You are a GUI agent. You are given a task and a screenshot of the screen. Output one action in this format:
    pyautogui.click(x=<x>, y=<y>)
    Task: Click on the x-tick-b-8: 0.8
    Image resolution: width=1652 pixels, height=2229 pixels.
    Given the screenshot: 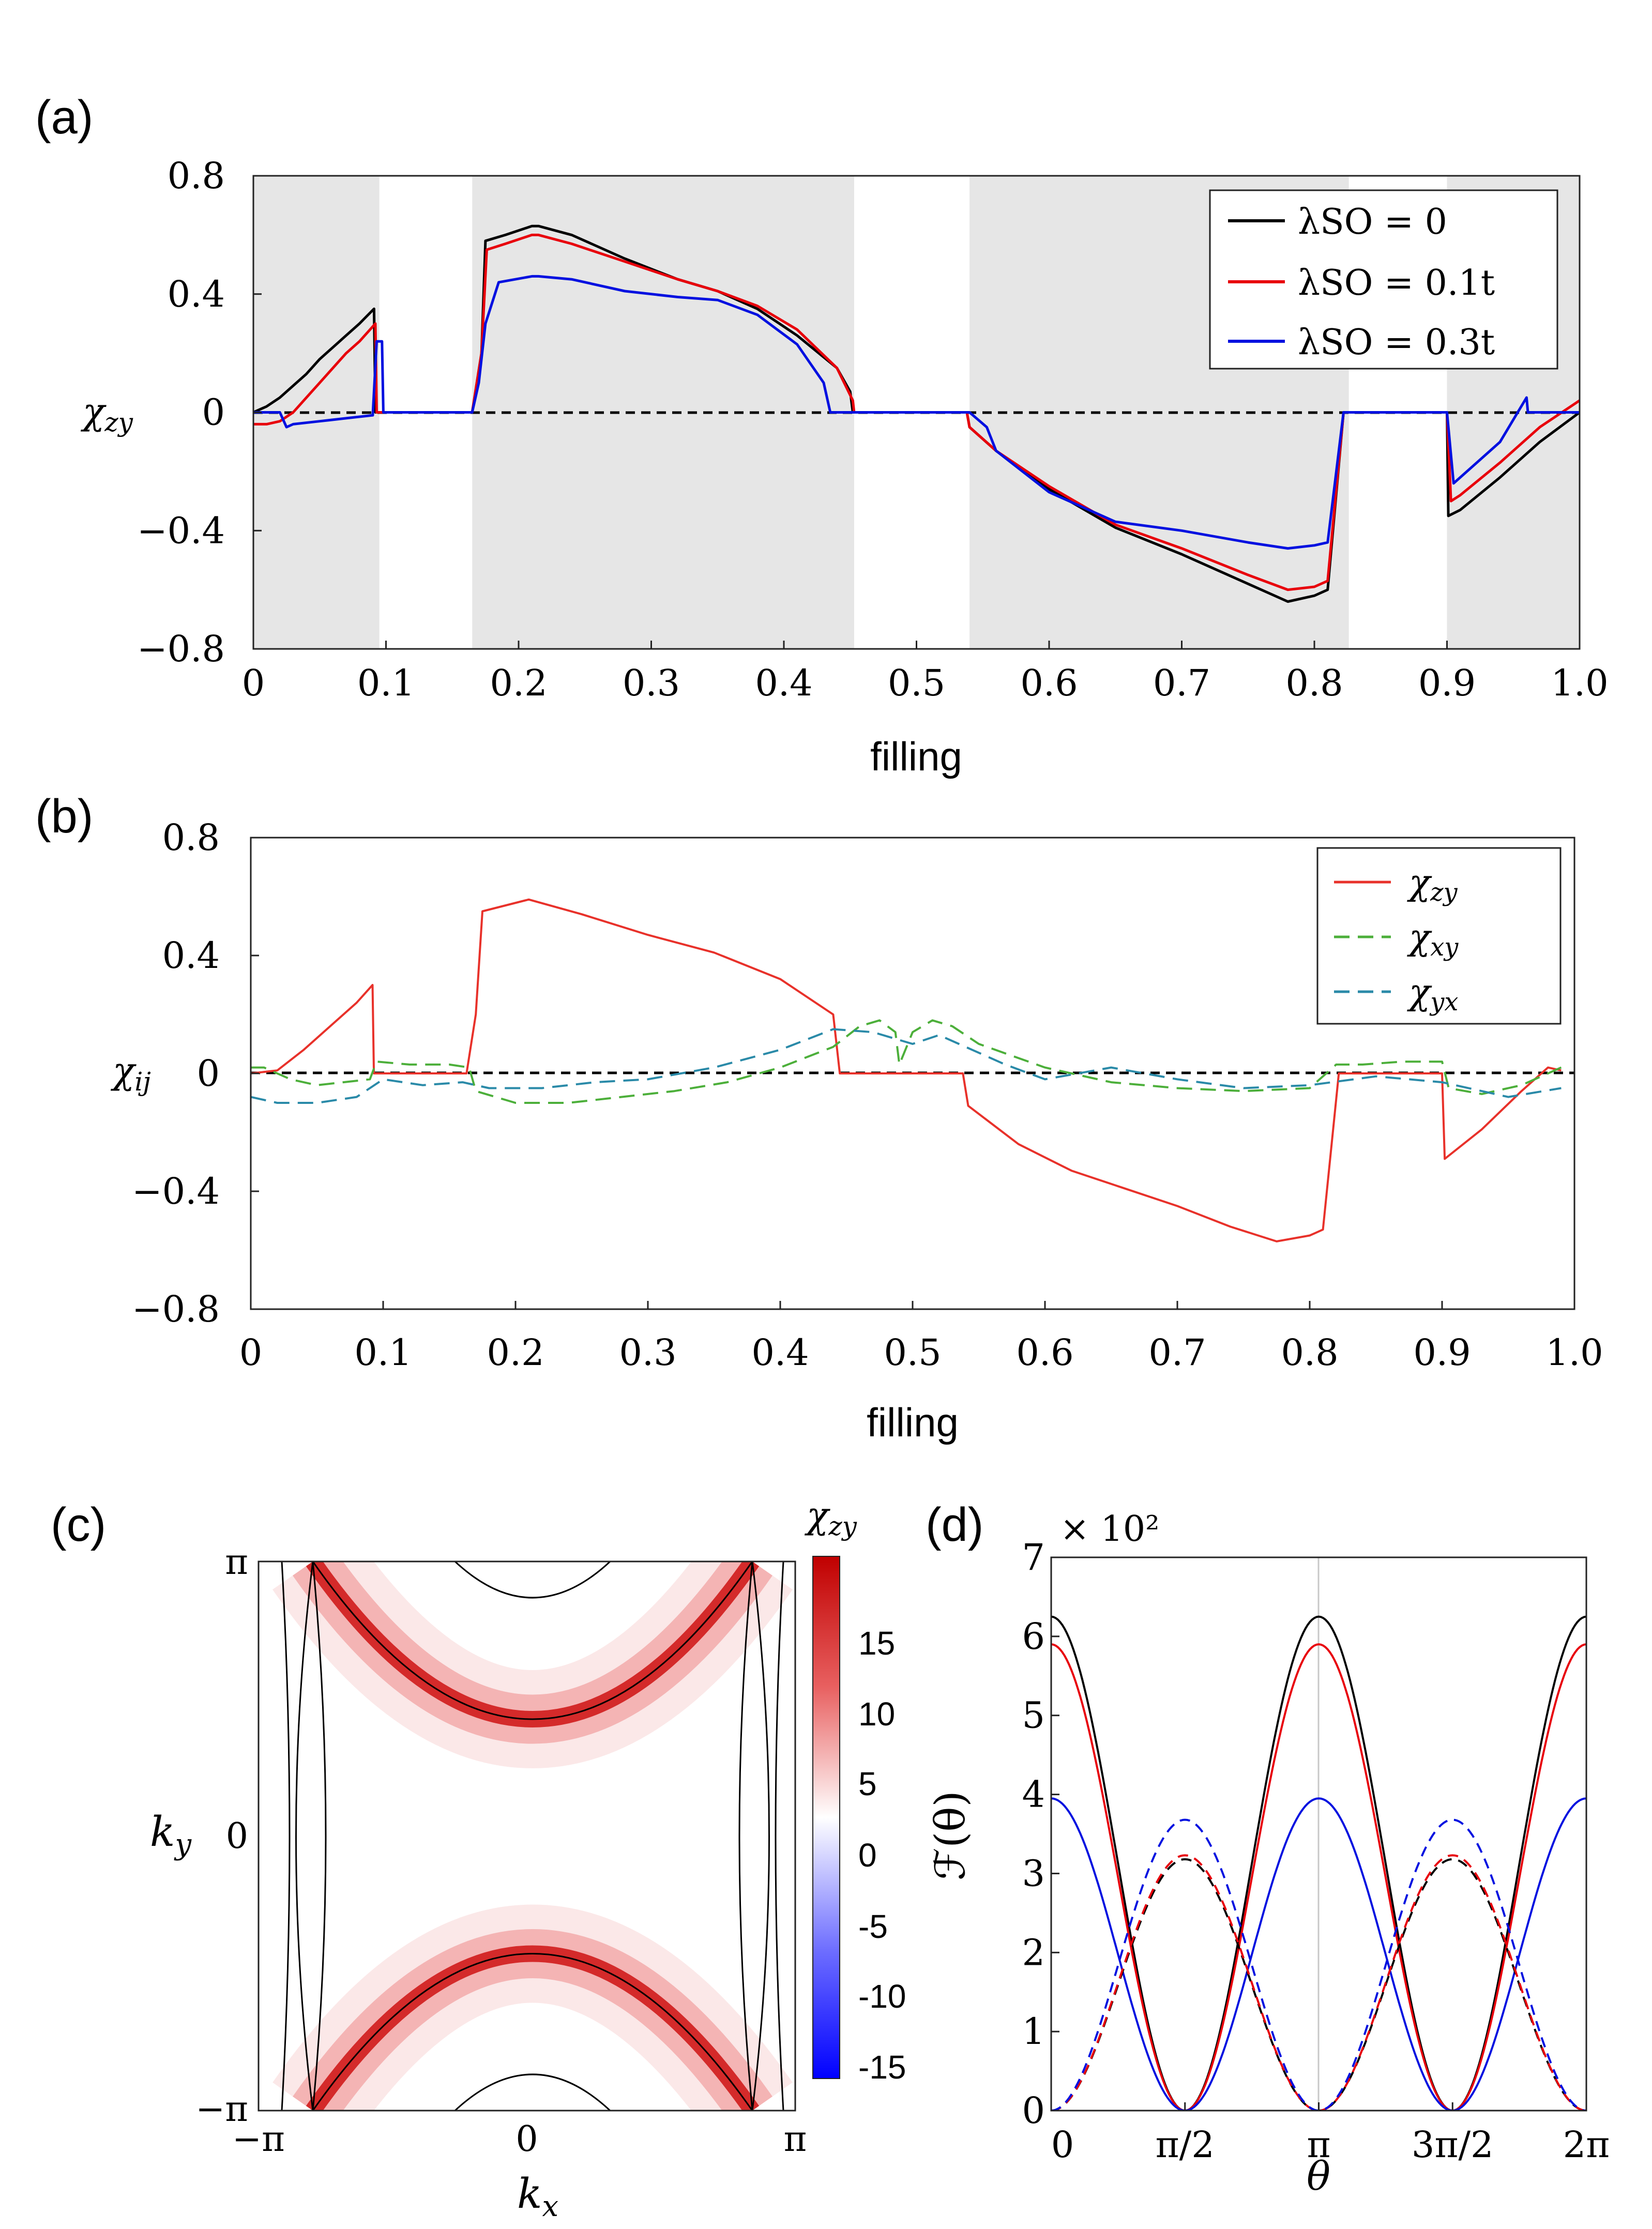 What is the action you would take?
    pyautogui.click(x=1309, y=1352)
    